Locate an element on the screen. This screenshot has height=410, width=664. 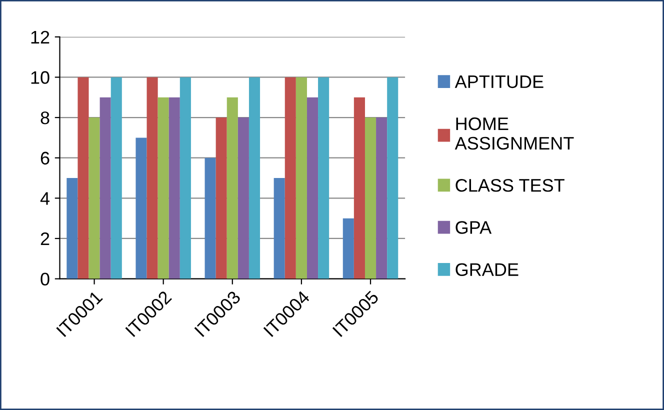
legend-label: APTITUDE is located at coordinates (499, 82).